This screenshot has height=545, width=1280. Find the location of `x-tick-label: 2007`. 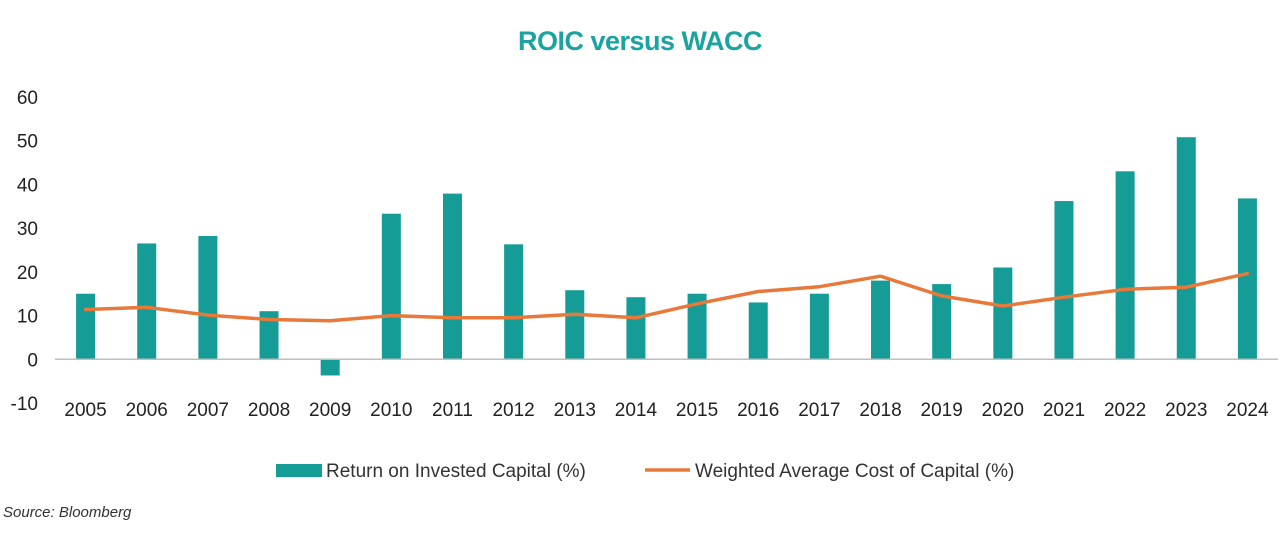

x-tick-label: 2007 is located at coordinates (208, 410).